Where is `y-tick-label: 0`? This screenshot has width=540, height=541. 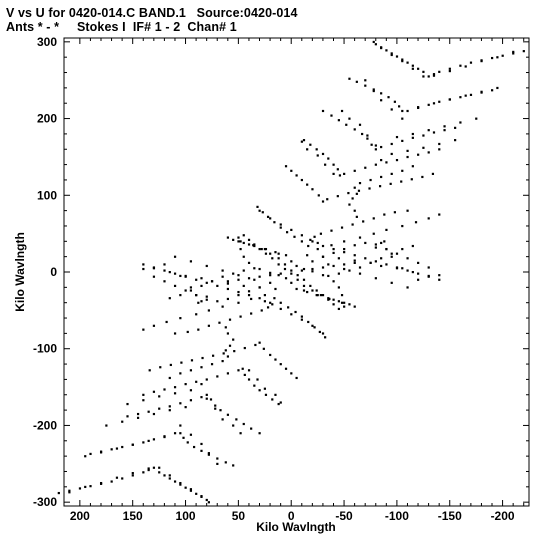
y-tick-label: 0 is located at coordinates (53, 272).